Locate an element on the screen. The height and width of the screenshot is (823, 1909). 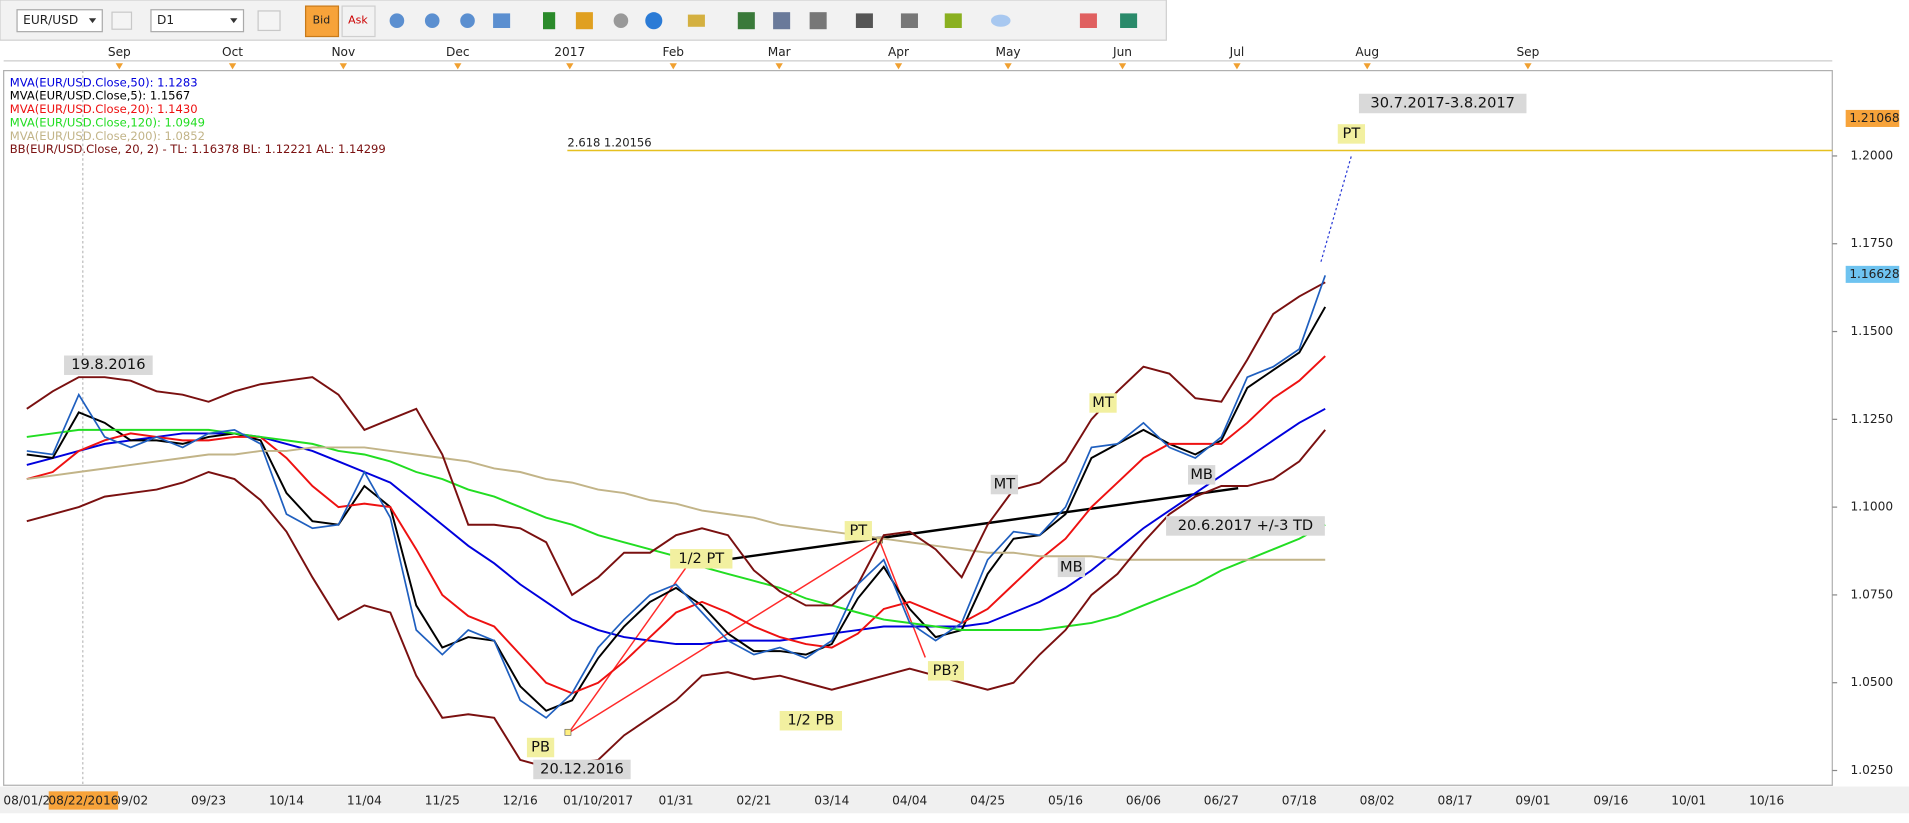
x-tick-label: 01/10/2017 is located at coordinates (598, 801).